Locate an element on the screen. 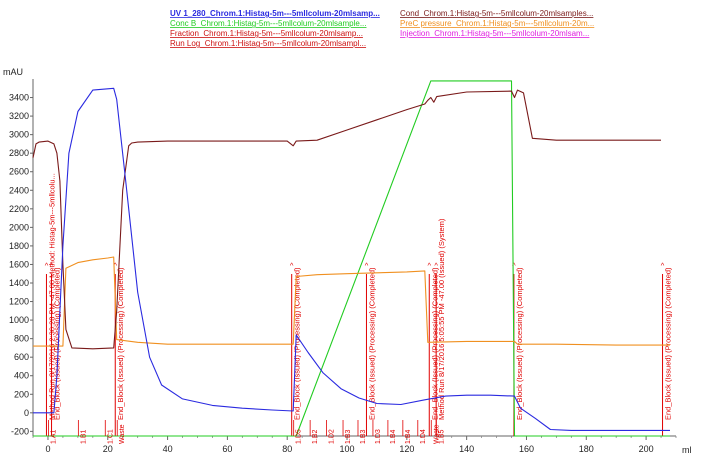 The width and height of the screenshot is (715, 470). y-tick-label: 2200 is located at coordinates (19, 209).